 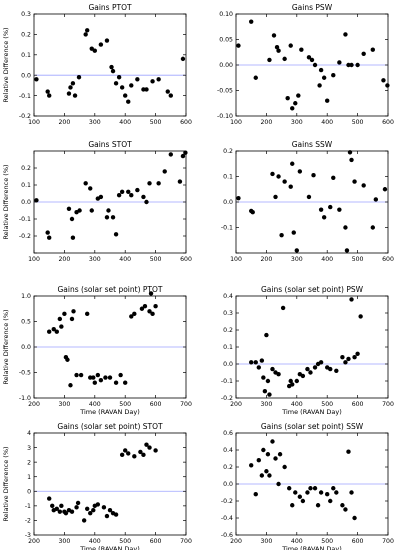 I want to click on y-tick-label: -0.2, so click(x=227, y=501).